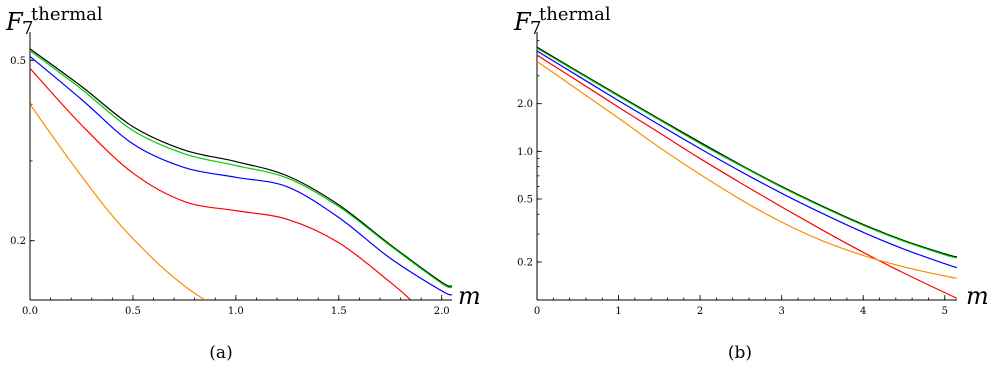  What do you see at coordinates (67, 14) in the screenshot?
I see `panel-a-ylabel-sup: thermal` at bounding box center [67, 14].